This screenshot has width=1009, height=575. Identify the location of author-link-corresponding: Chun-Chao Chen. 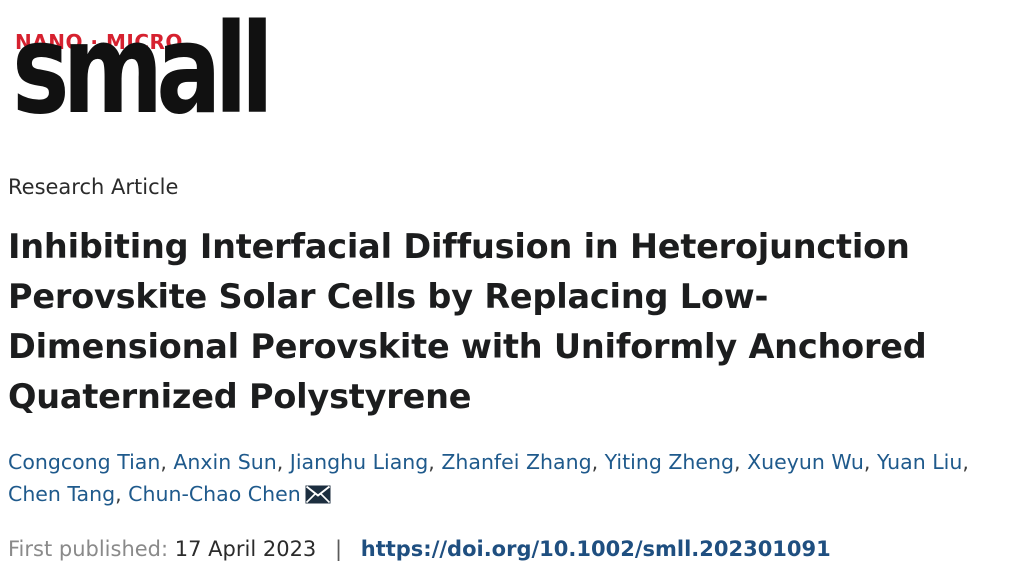
(214, 494).